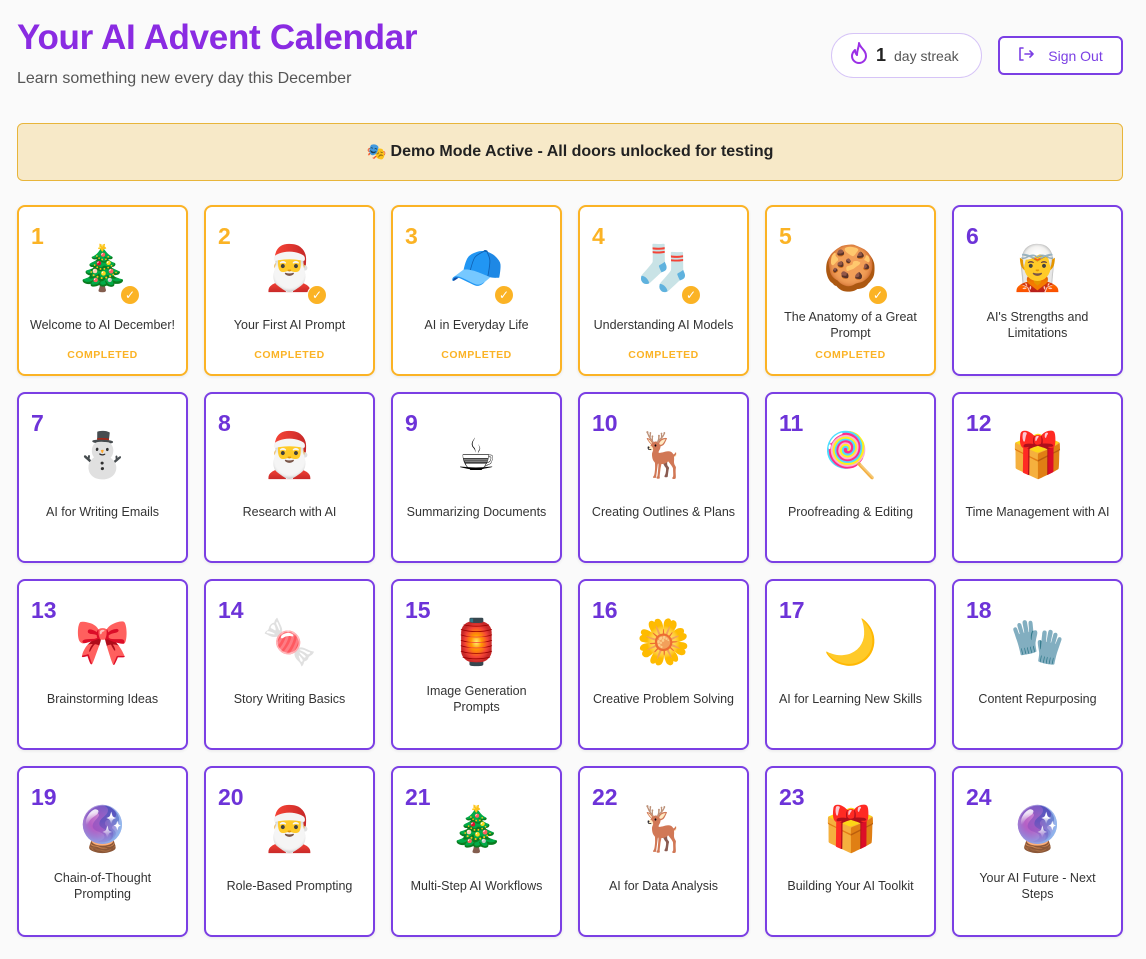 The width and height of the screenshot is (1146, 959). What do you see at coordinates (663, 699) in the screenshot?
I see `door-title: Creative Problem Solving` at bounding box center [663, 699].